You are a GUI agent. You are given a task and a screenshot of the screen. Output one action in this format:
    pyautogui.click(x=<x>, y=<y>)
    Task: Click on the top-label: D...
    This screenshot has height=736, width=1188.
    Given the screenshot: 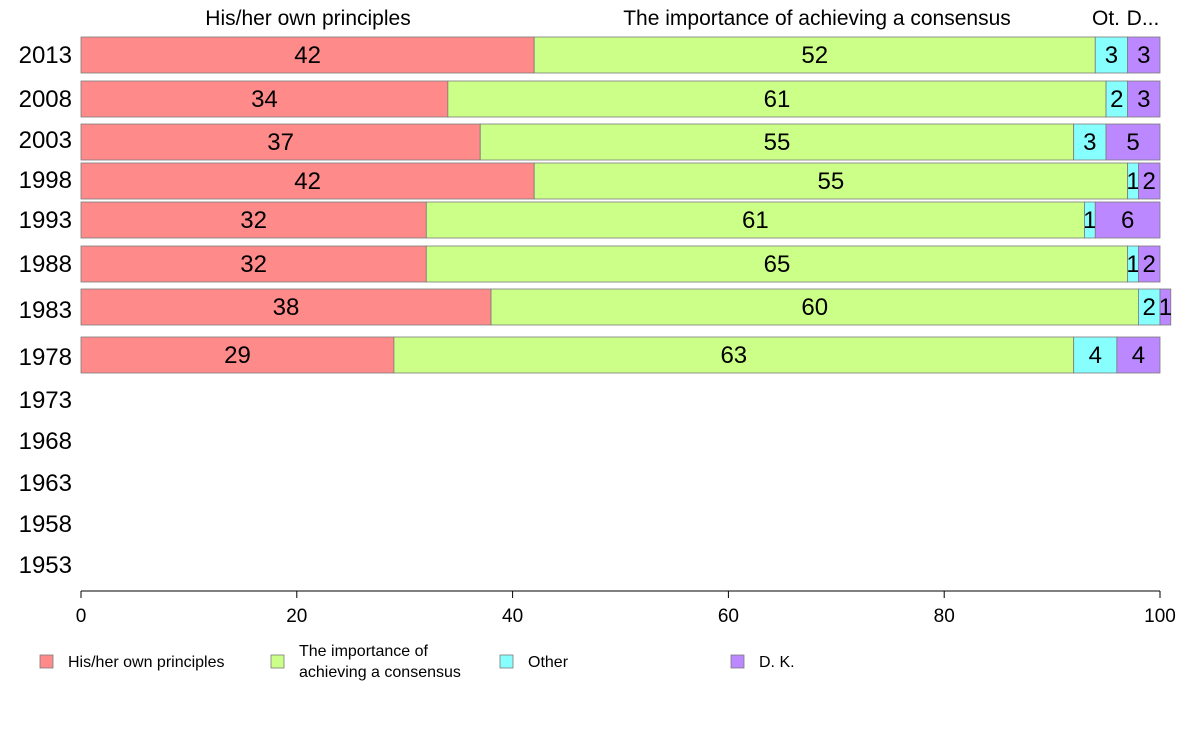 What is the action you would take?
    pyautogui.click(x=1143, y=18)
    